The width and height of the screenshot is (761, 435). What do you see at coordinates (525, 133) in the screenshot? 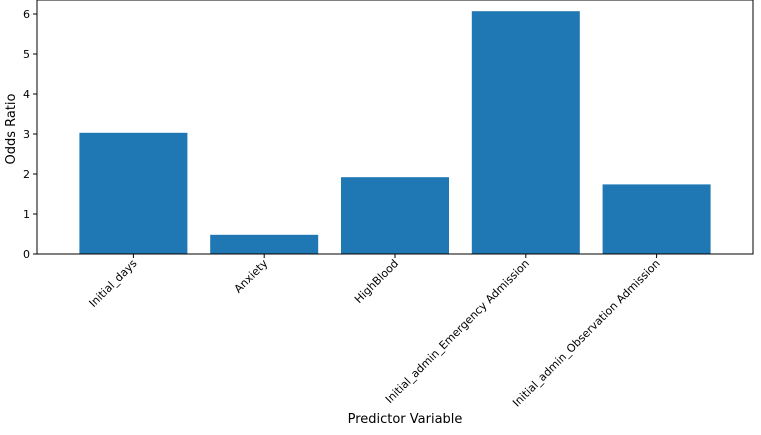
I see `bar-initial-admin-emergency-admission` at bounding box center [525, 133].